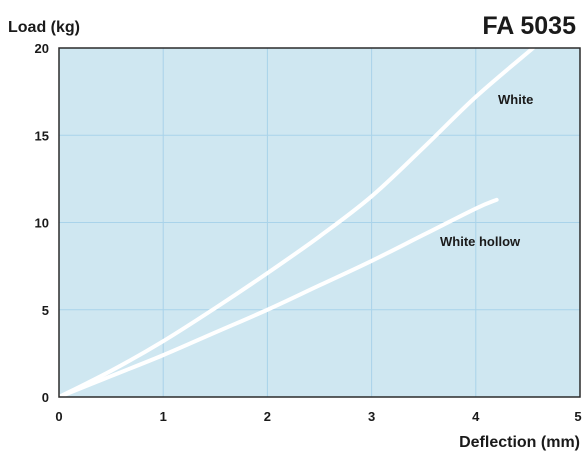  Describe the element at coordinates (515, 99) in the screenshot. I see `series-label-white: White` at that location.